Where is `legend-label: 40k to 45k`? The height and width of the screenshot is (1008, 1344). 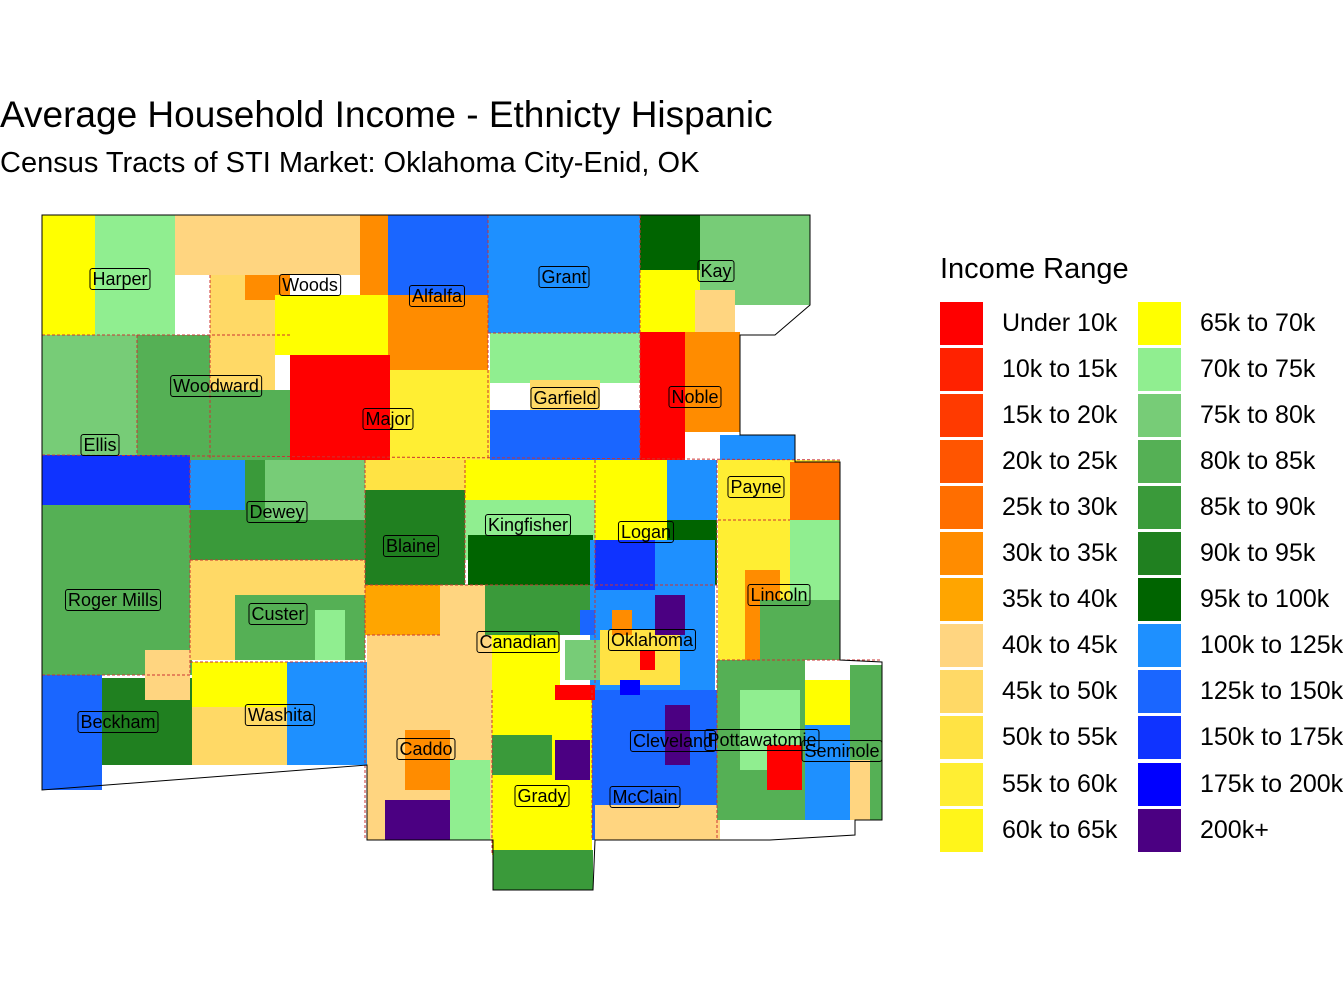 legend-label: 40k to 45k is located at coordinates (1060, 645).